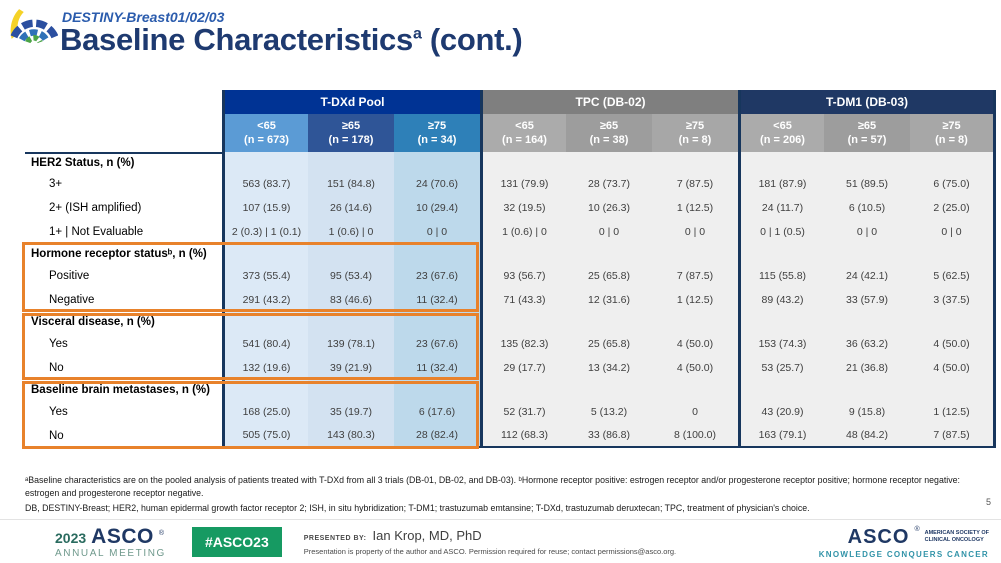 Image resolution: width=1001 pixels, height=563 pixels. What do you see at coordinates (781, 300) in the screenshot?
I see `table-cell: 89 (43.2)` at bounding box center [781, 300].